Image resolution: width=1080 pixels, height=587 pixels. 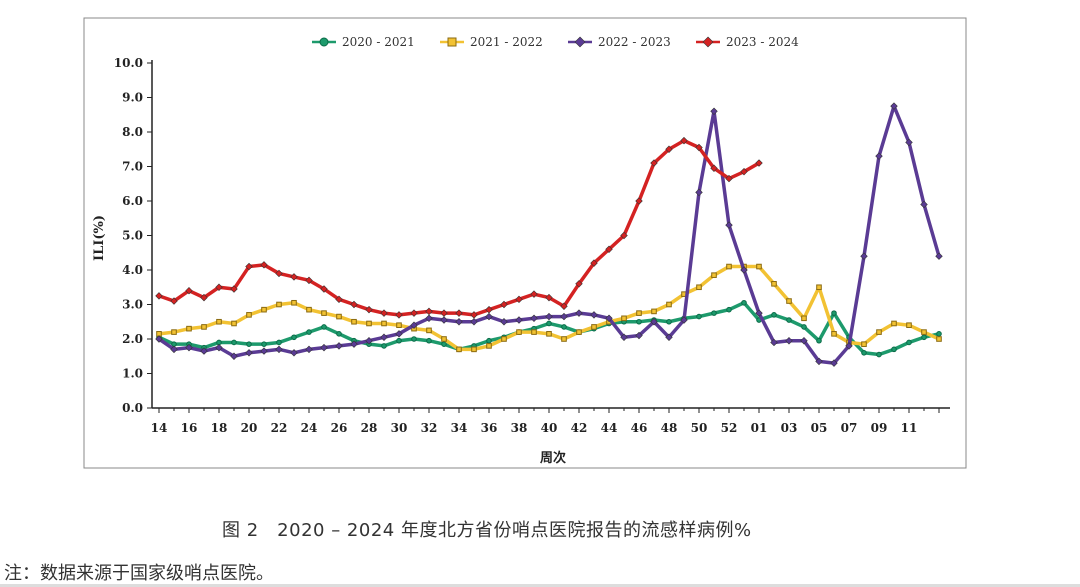 I want to click on y-tick-label: 8.0, so click(x=132, y=132).